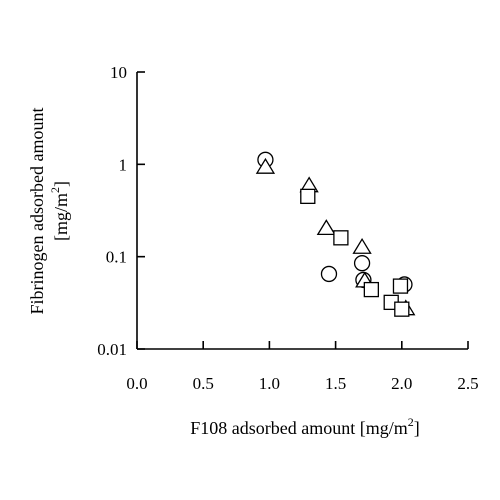  What do you see at coordinates (136, 383) in the screenshot?
I see `x-tick-label: 0.0` at bounding box center [136, 383].